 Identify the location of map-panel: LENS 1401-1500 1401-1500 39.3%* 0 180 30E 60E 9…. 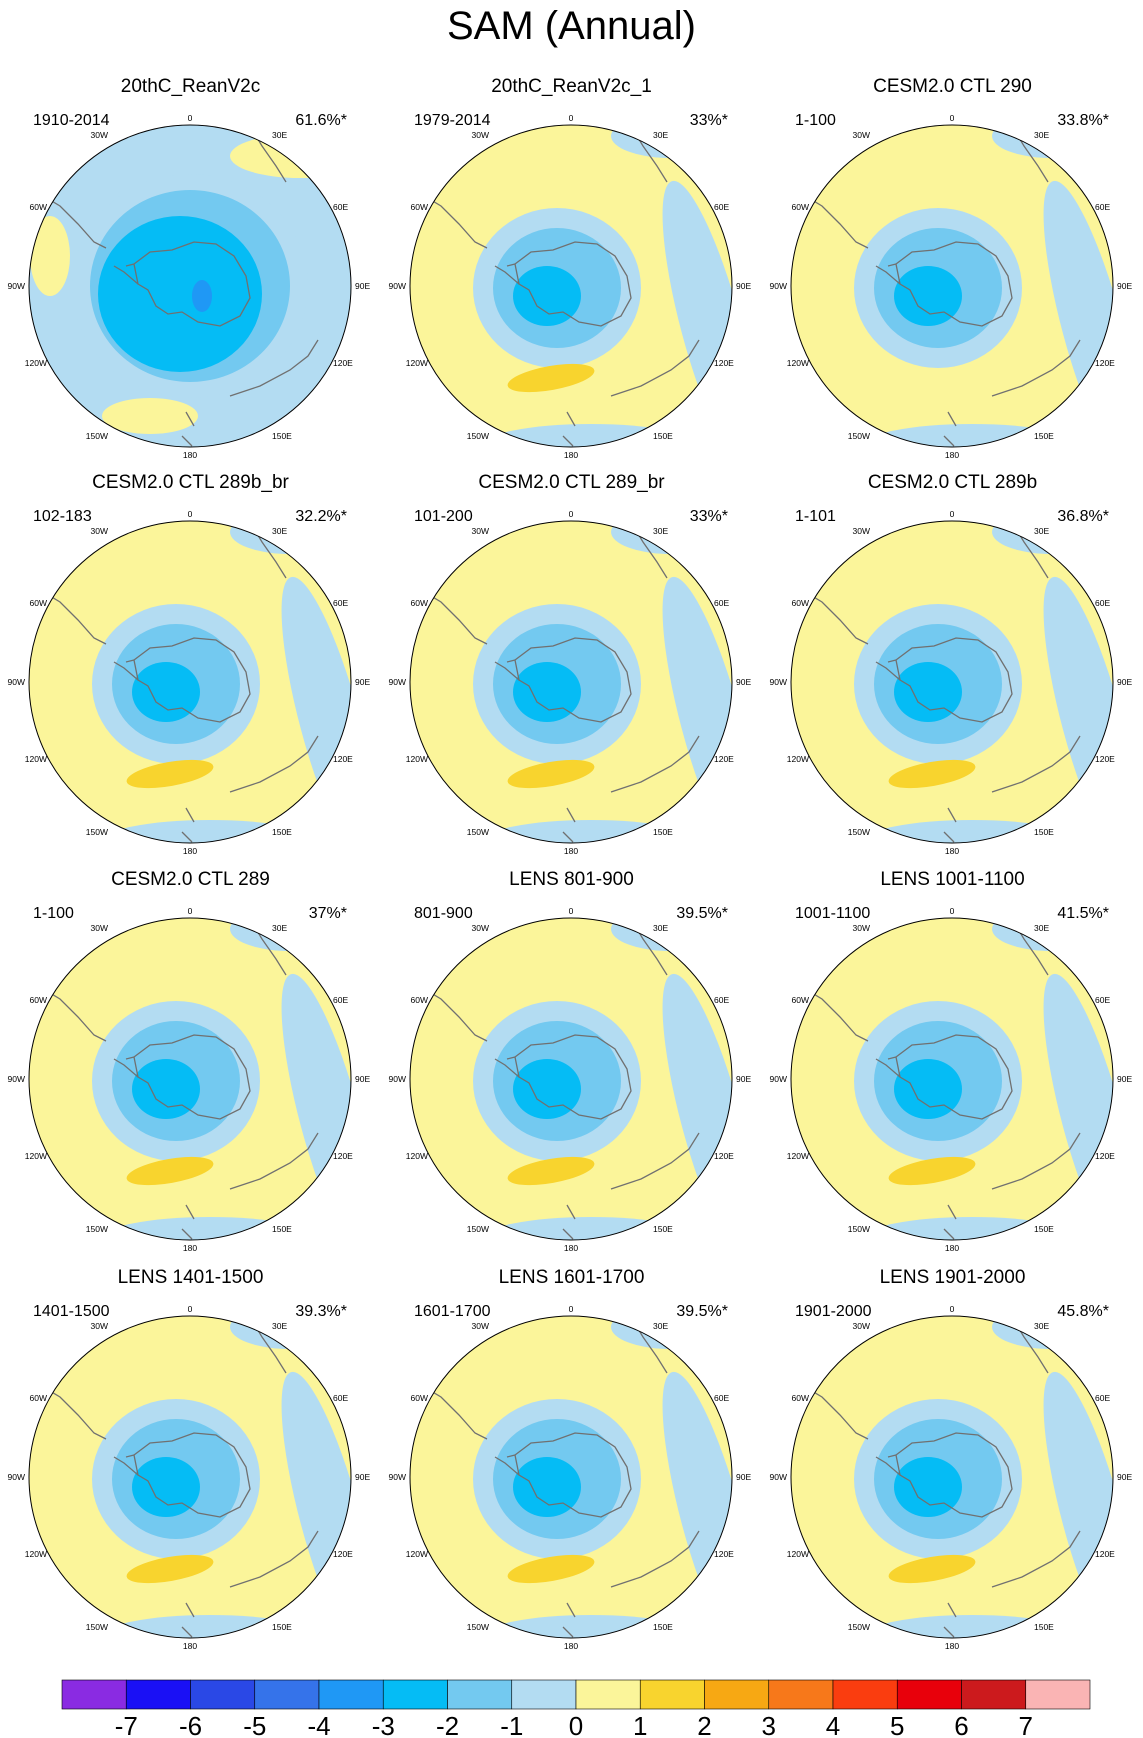
(190, 1465).